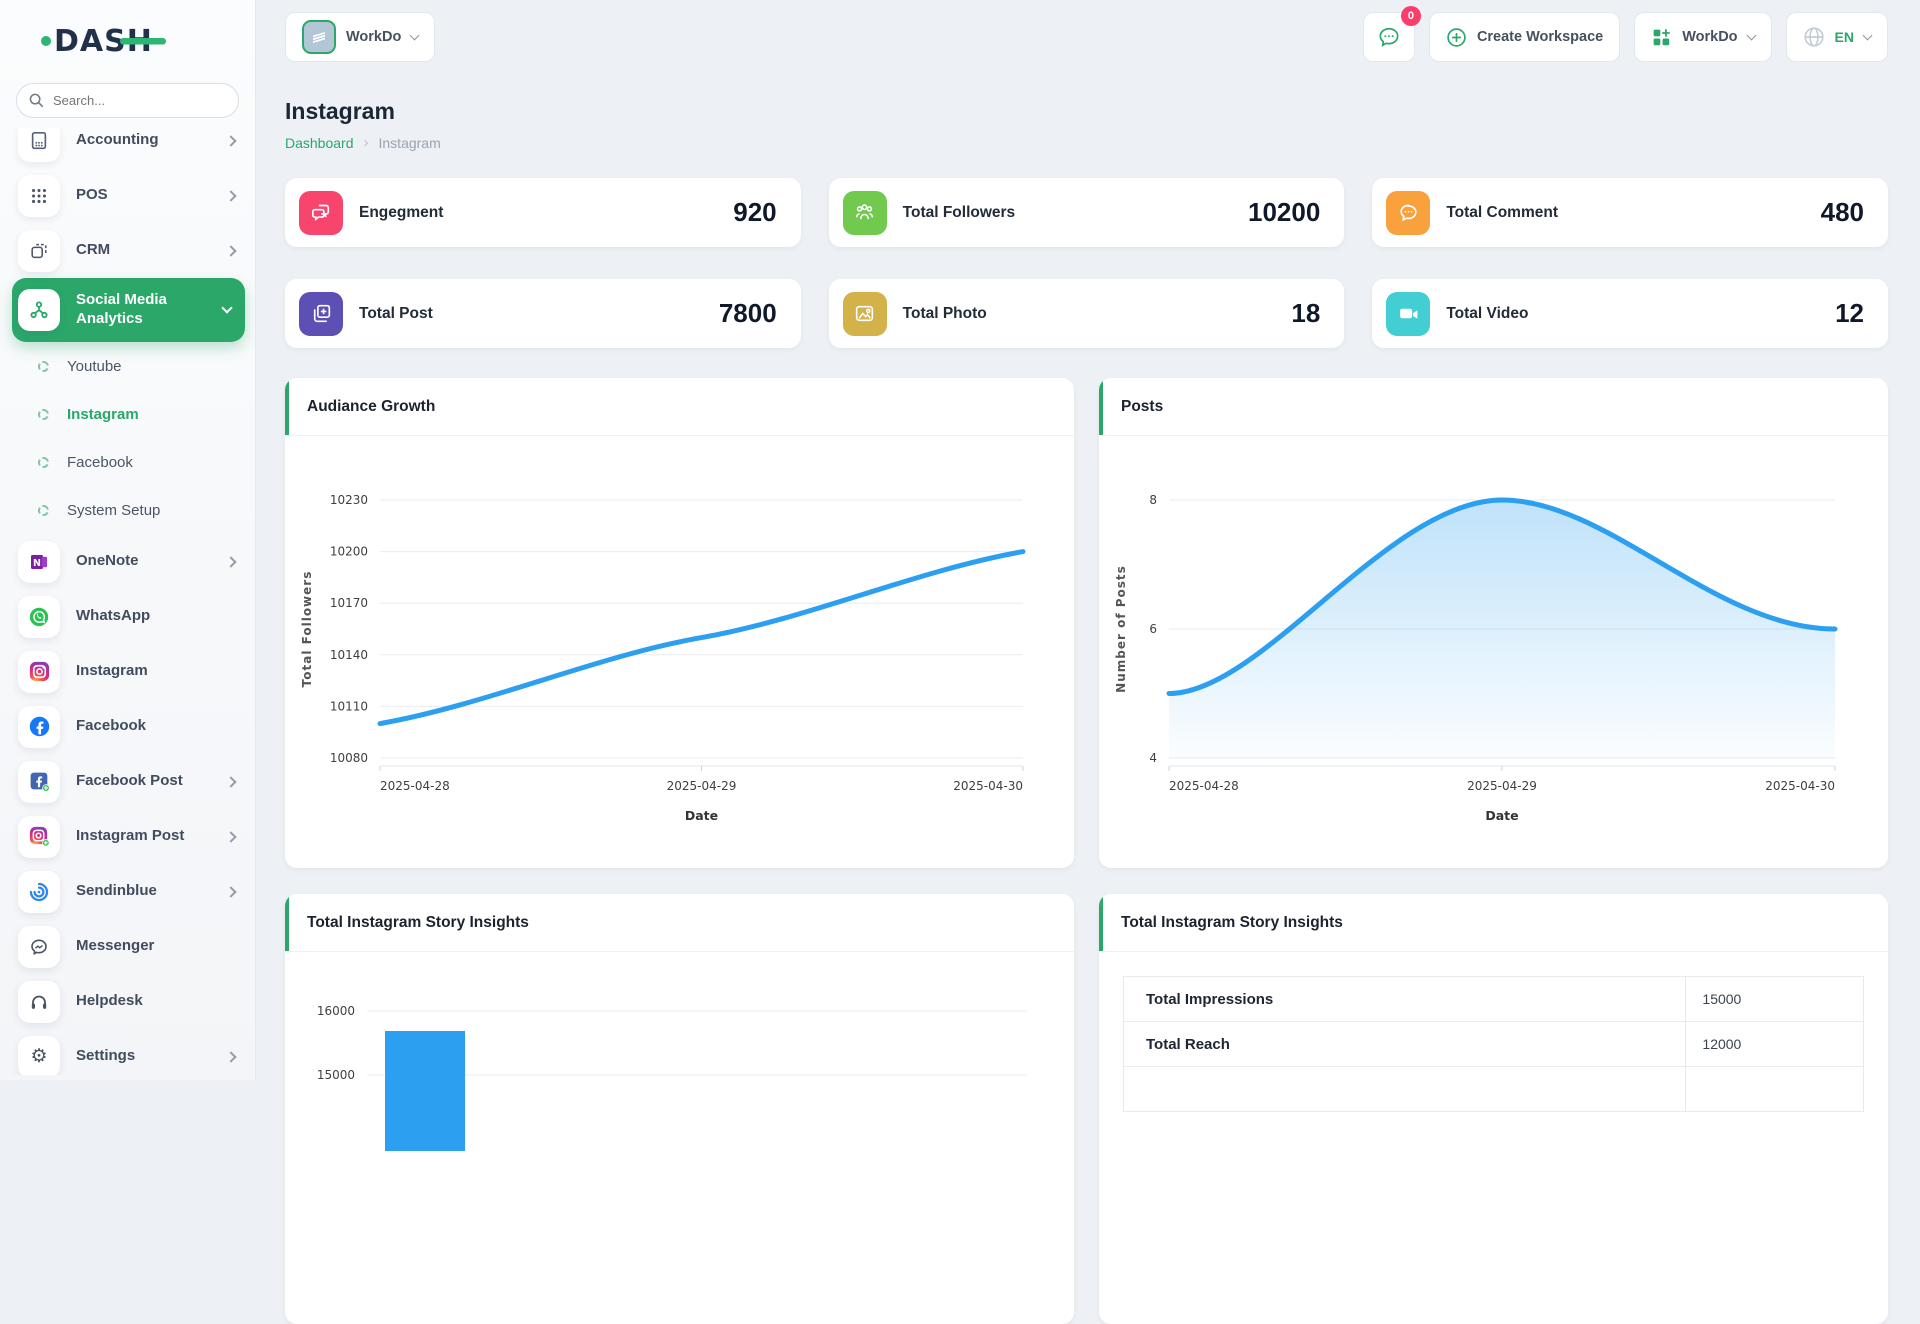 This screenshot has height=1324, width=1920. I want to click on notification-badge: 0, so click(1410, 16).